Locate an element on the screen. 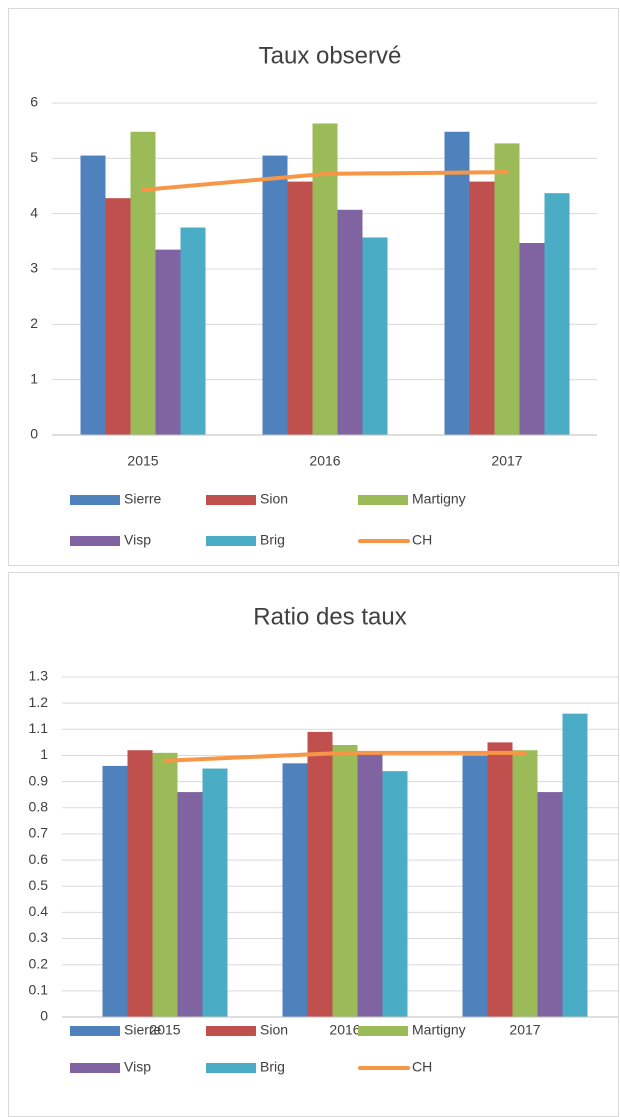 The height and width of the screenshot is (1117, 620). y-tick-label: 5 is located at coordinates (34, 157).